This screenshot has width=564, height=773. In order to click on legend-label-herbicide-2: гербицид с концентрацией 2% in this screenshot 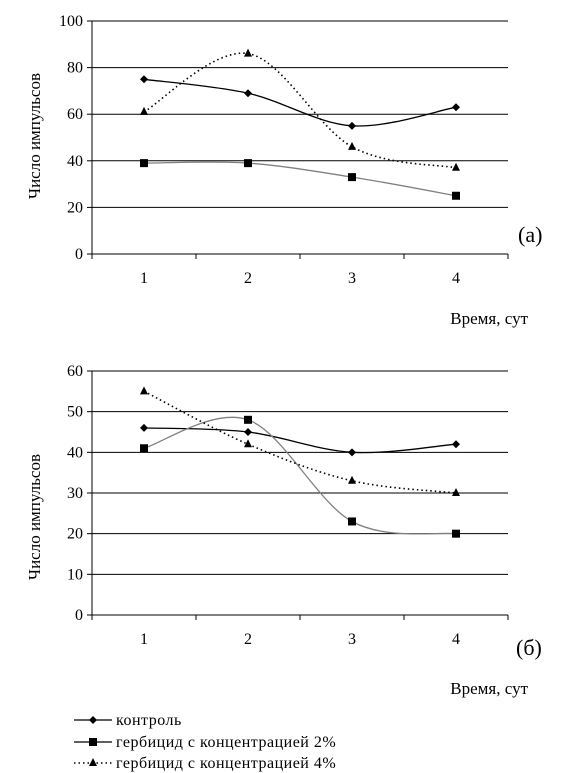, I will do `click(226, 742)`.